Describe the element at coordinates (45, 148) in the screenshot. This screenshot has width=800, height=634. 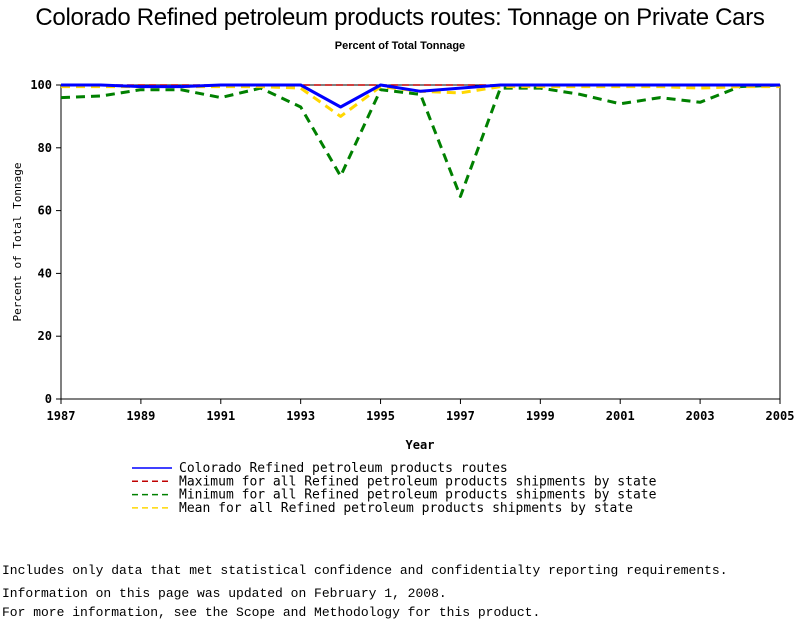
I see `y-tick-label: 80` at that location.